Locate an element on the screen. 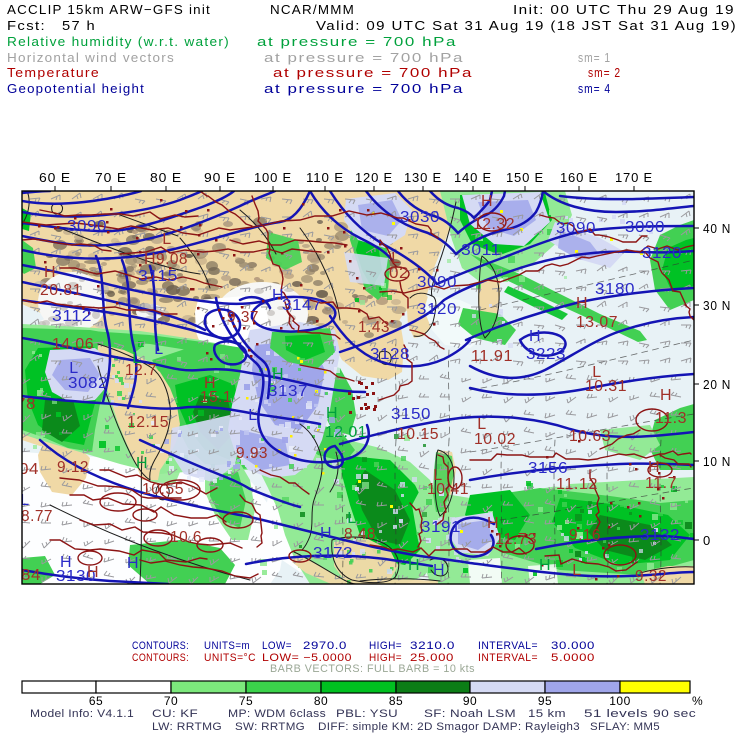 The width and height of the screenshot is (740, 740). svg-text: 04 is located at coordinates (29, 469).